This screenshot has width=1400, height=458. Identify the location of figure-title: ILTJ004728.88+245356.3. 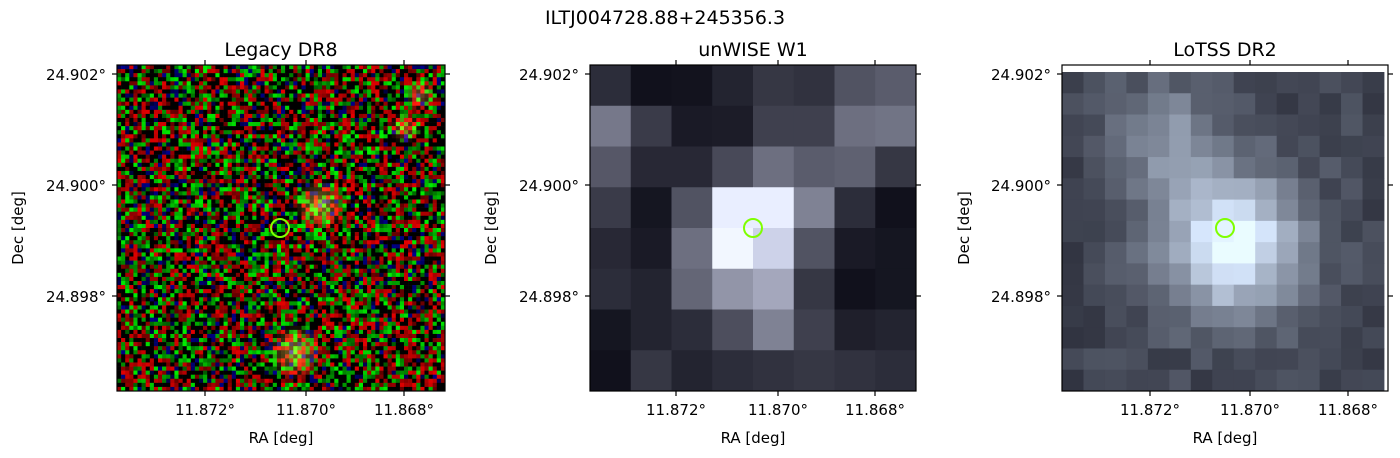
(665, 18).